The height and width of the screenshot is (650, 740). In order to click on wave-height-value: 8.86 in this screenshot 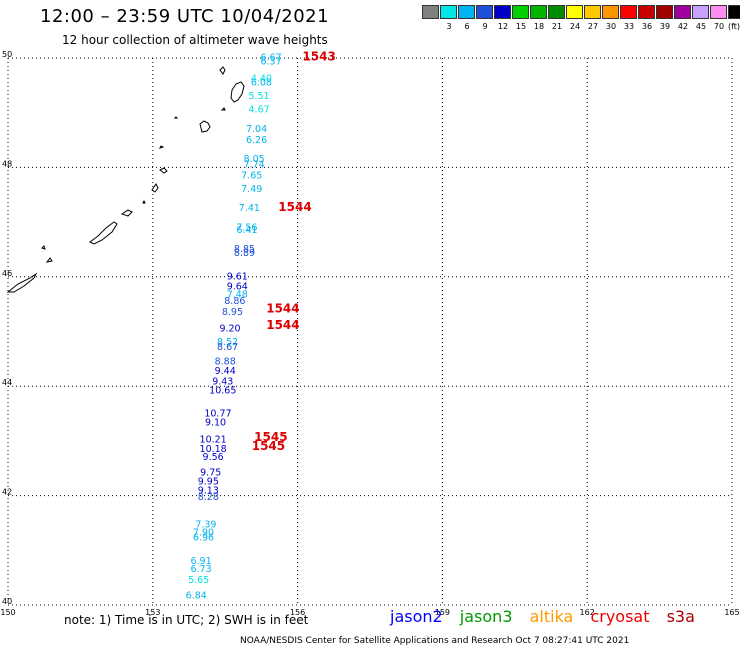, I will do `click(234, 301)`.